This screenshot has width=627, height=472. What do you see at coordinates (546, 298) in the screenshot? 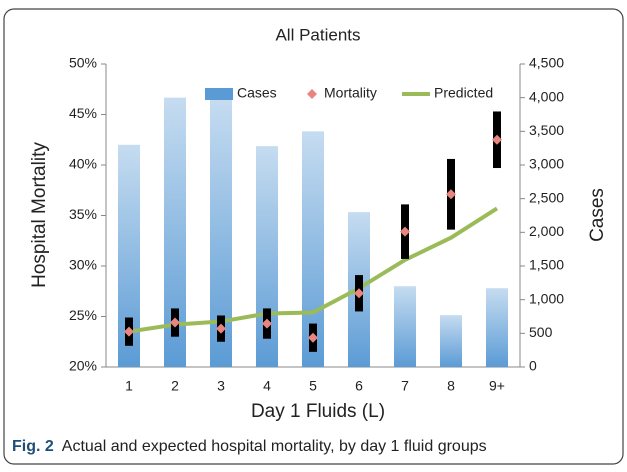
I see `y2-tick-label: 1,000` at bounding box center [546, 298].